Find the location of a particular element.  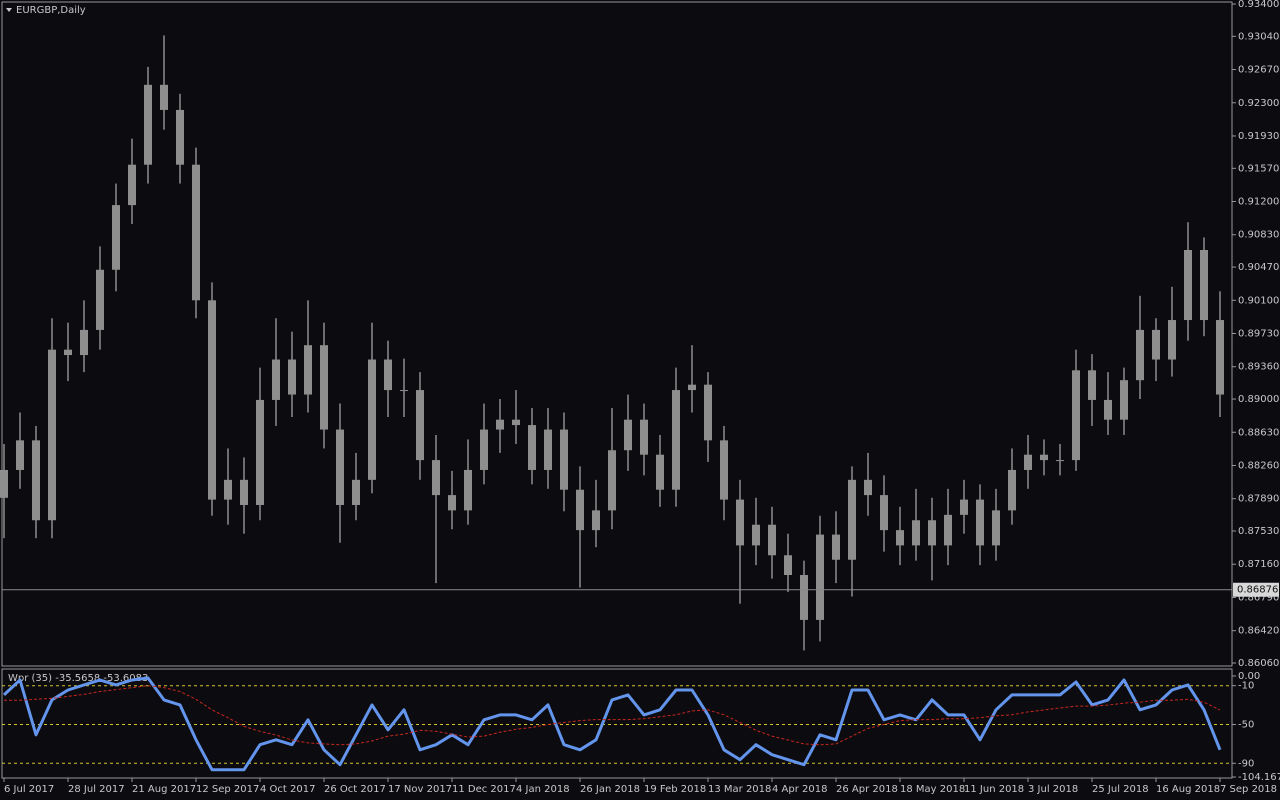

y-tick-label: 0.93040 is located at coordinates (1258, 36).